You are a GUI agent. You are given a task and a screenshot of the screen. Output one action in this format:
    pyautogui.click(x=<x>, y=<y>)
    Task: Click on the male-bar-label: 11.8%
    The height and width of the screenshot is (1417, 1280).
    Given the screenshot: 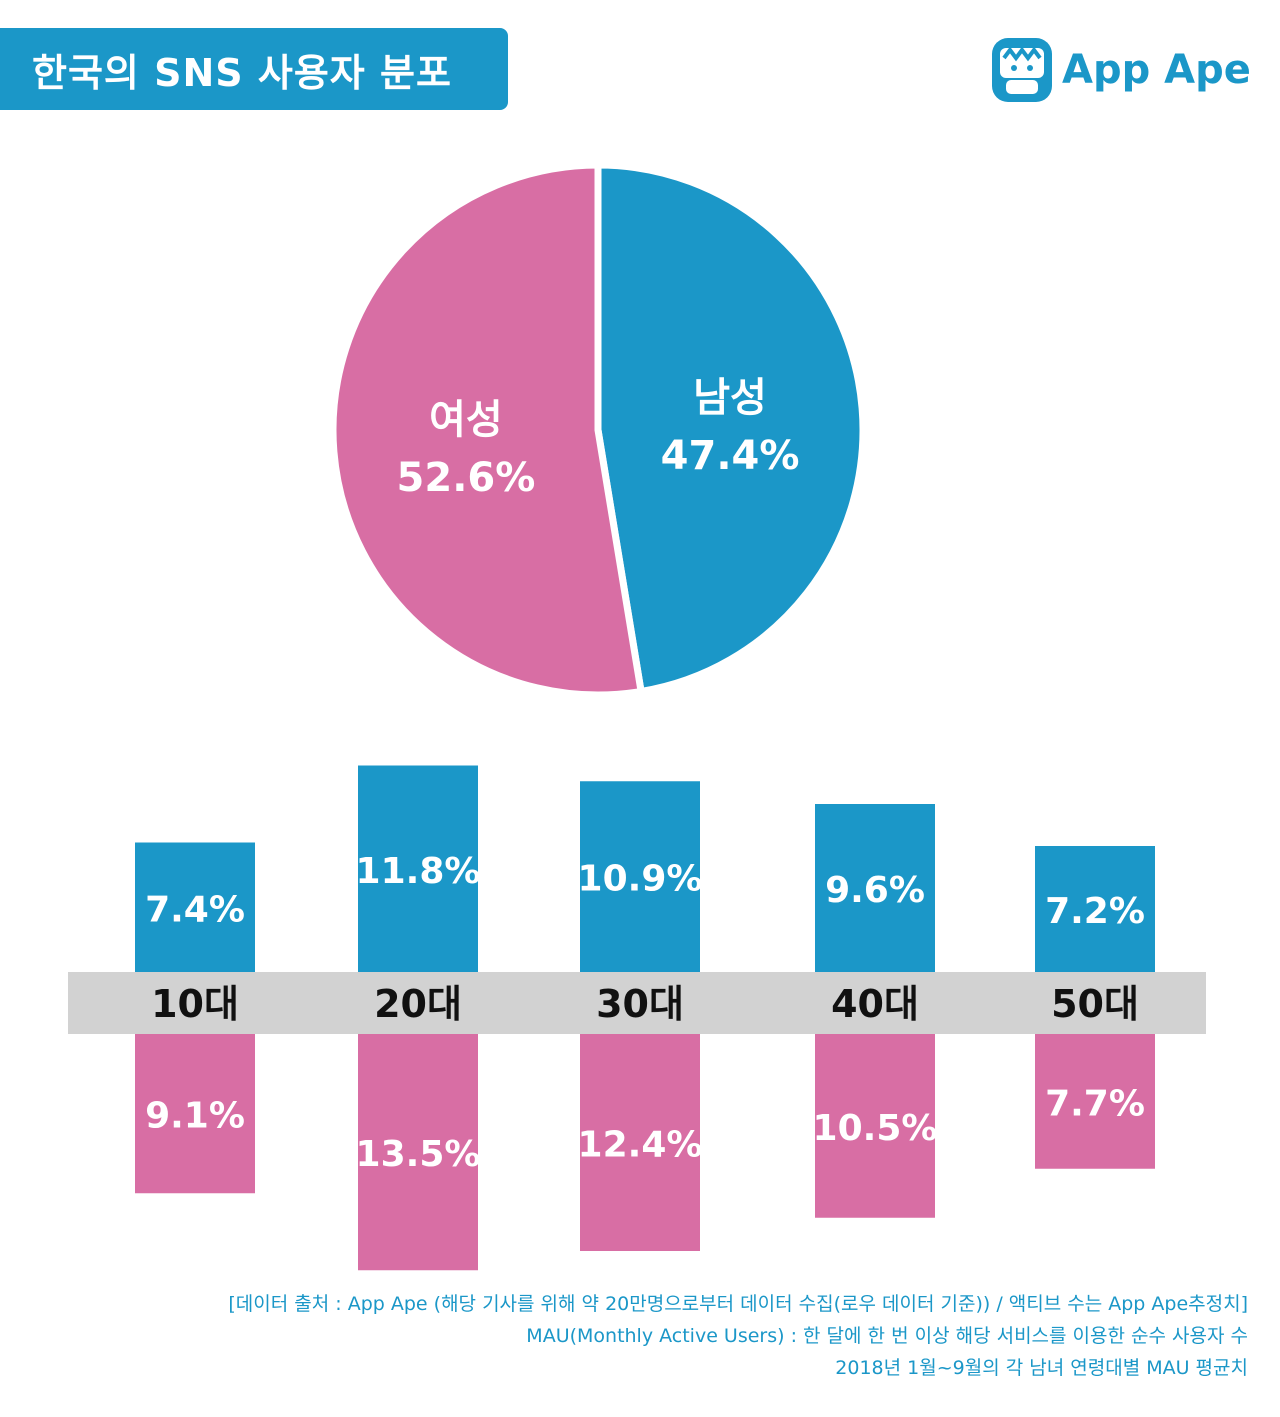 What is the action you would take?
    pyautogui.click(x=418, y=871)
    